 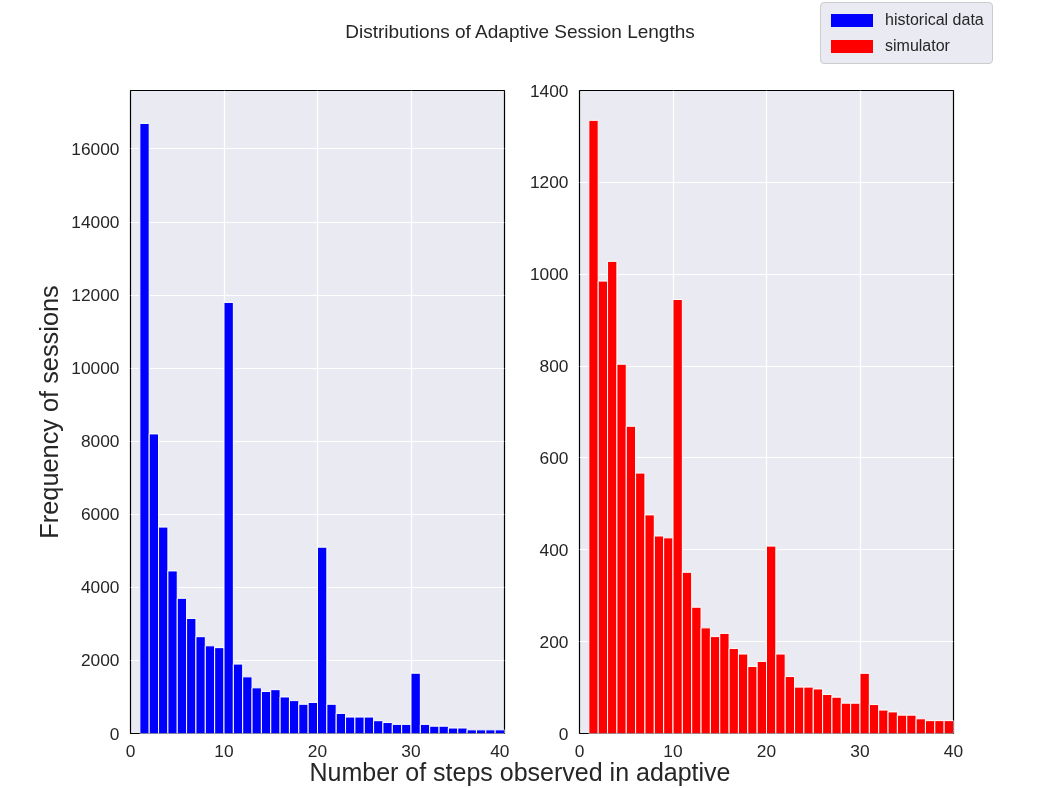 I want to click on legend-label: historical data, so click(x=934, y=19).